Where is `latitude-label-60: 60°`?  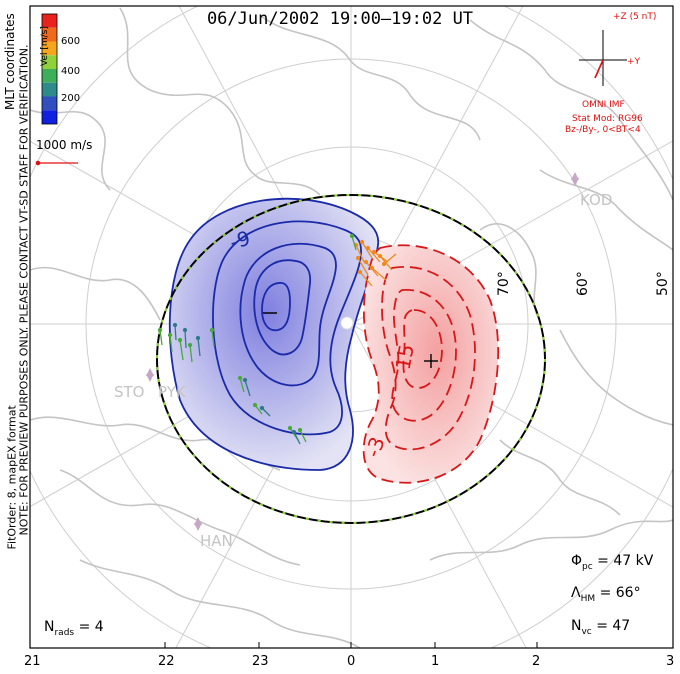 latitude-label-60: 60° is located at coordinates (583, 283).